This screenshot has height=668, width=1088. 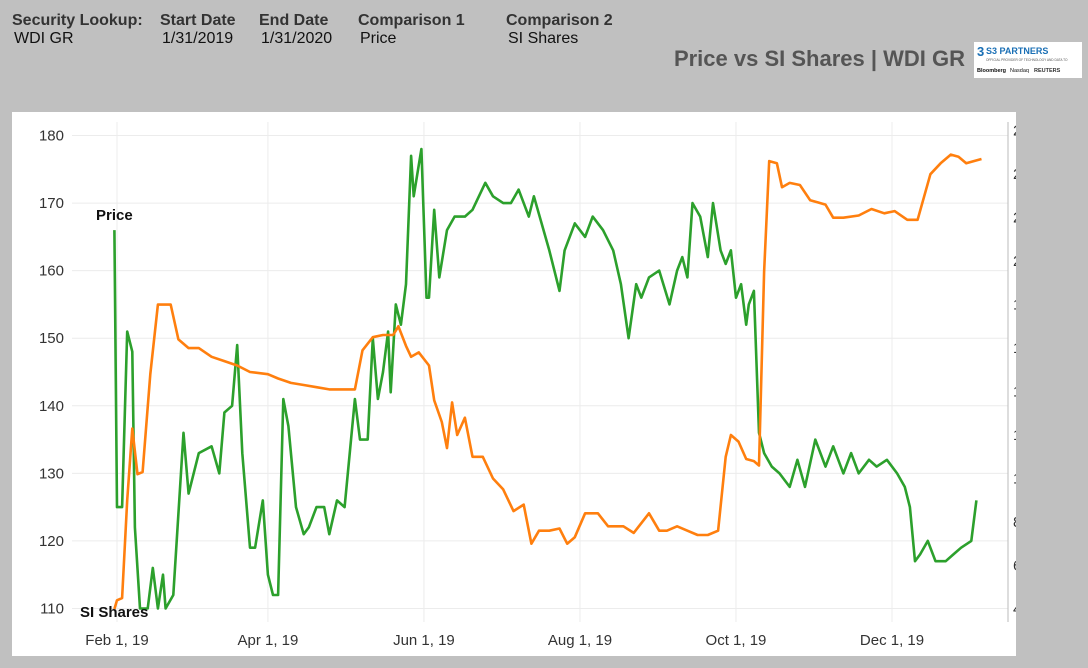 I want to click on y-left-tick-label: 150, so click(x=51, y=338).